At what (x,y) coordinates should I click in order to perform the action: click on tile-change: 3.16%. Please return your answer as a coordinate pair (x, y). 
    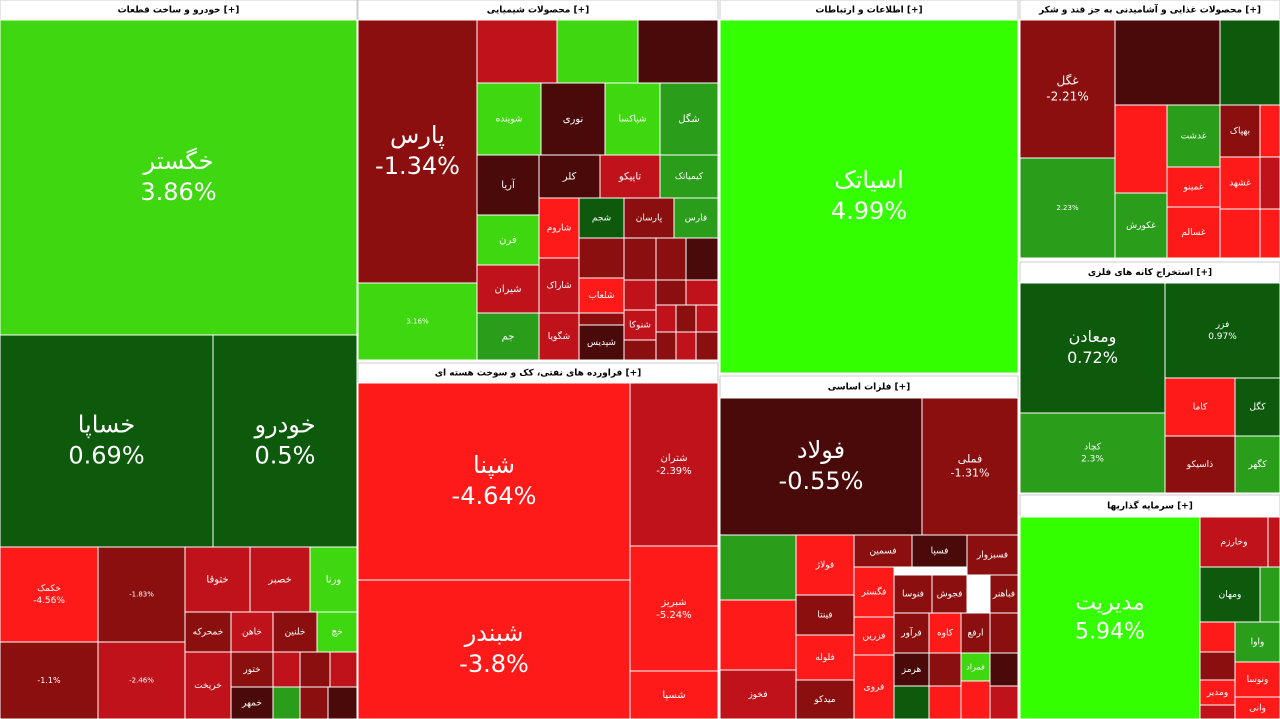
    Looking at the image, I should click on (417, 322).